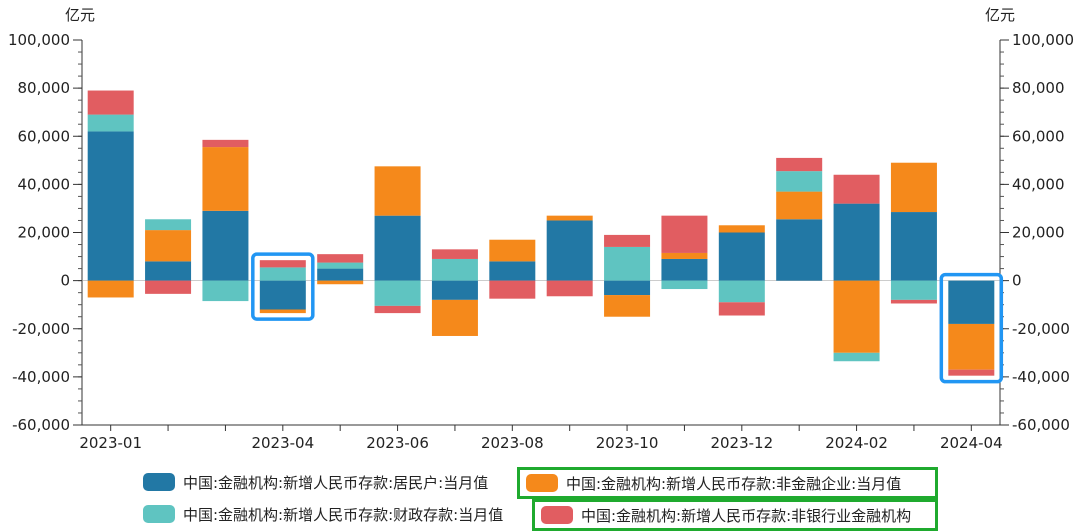  What do you see at coordinates (1041, 425) in the screenshot?
I see `y-tick-label-right: -60,000` at bounding box center [1041, 425].